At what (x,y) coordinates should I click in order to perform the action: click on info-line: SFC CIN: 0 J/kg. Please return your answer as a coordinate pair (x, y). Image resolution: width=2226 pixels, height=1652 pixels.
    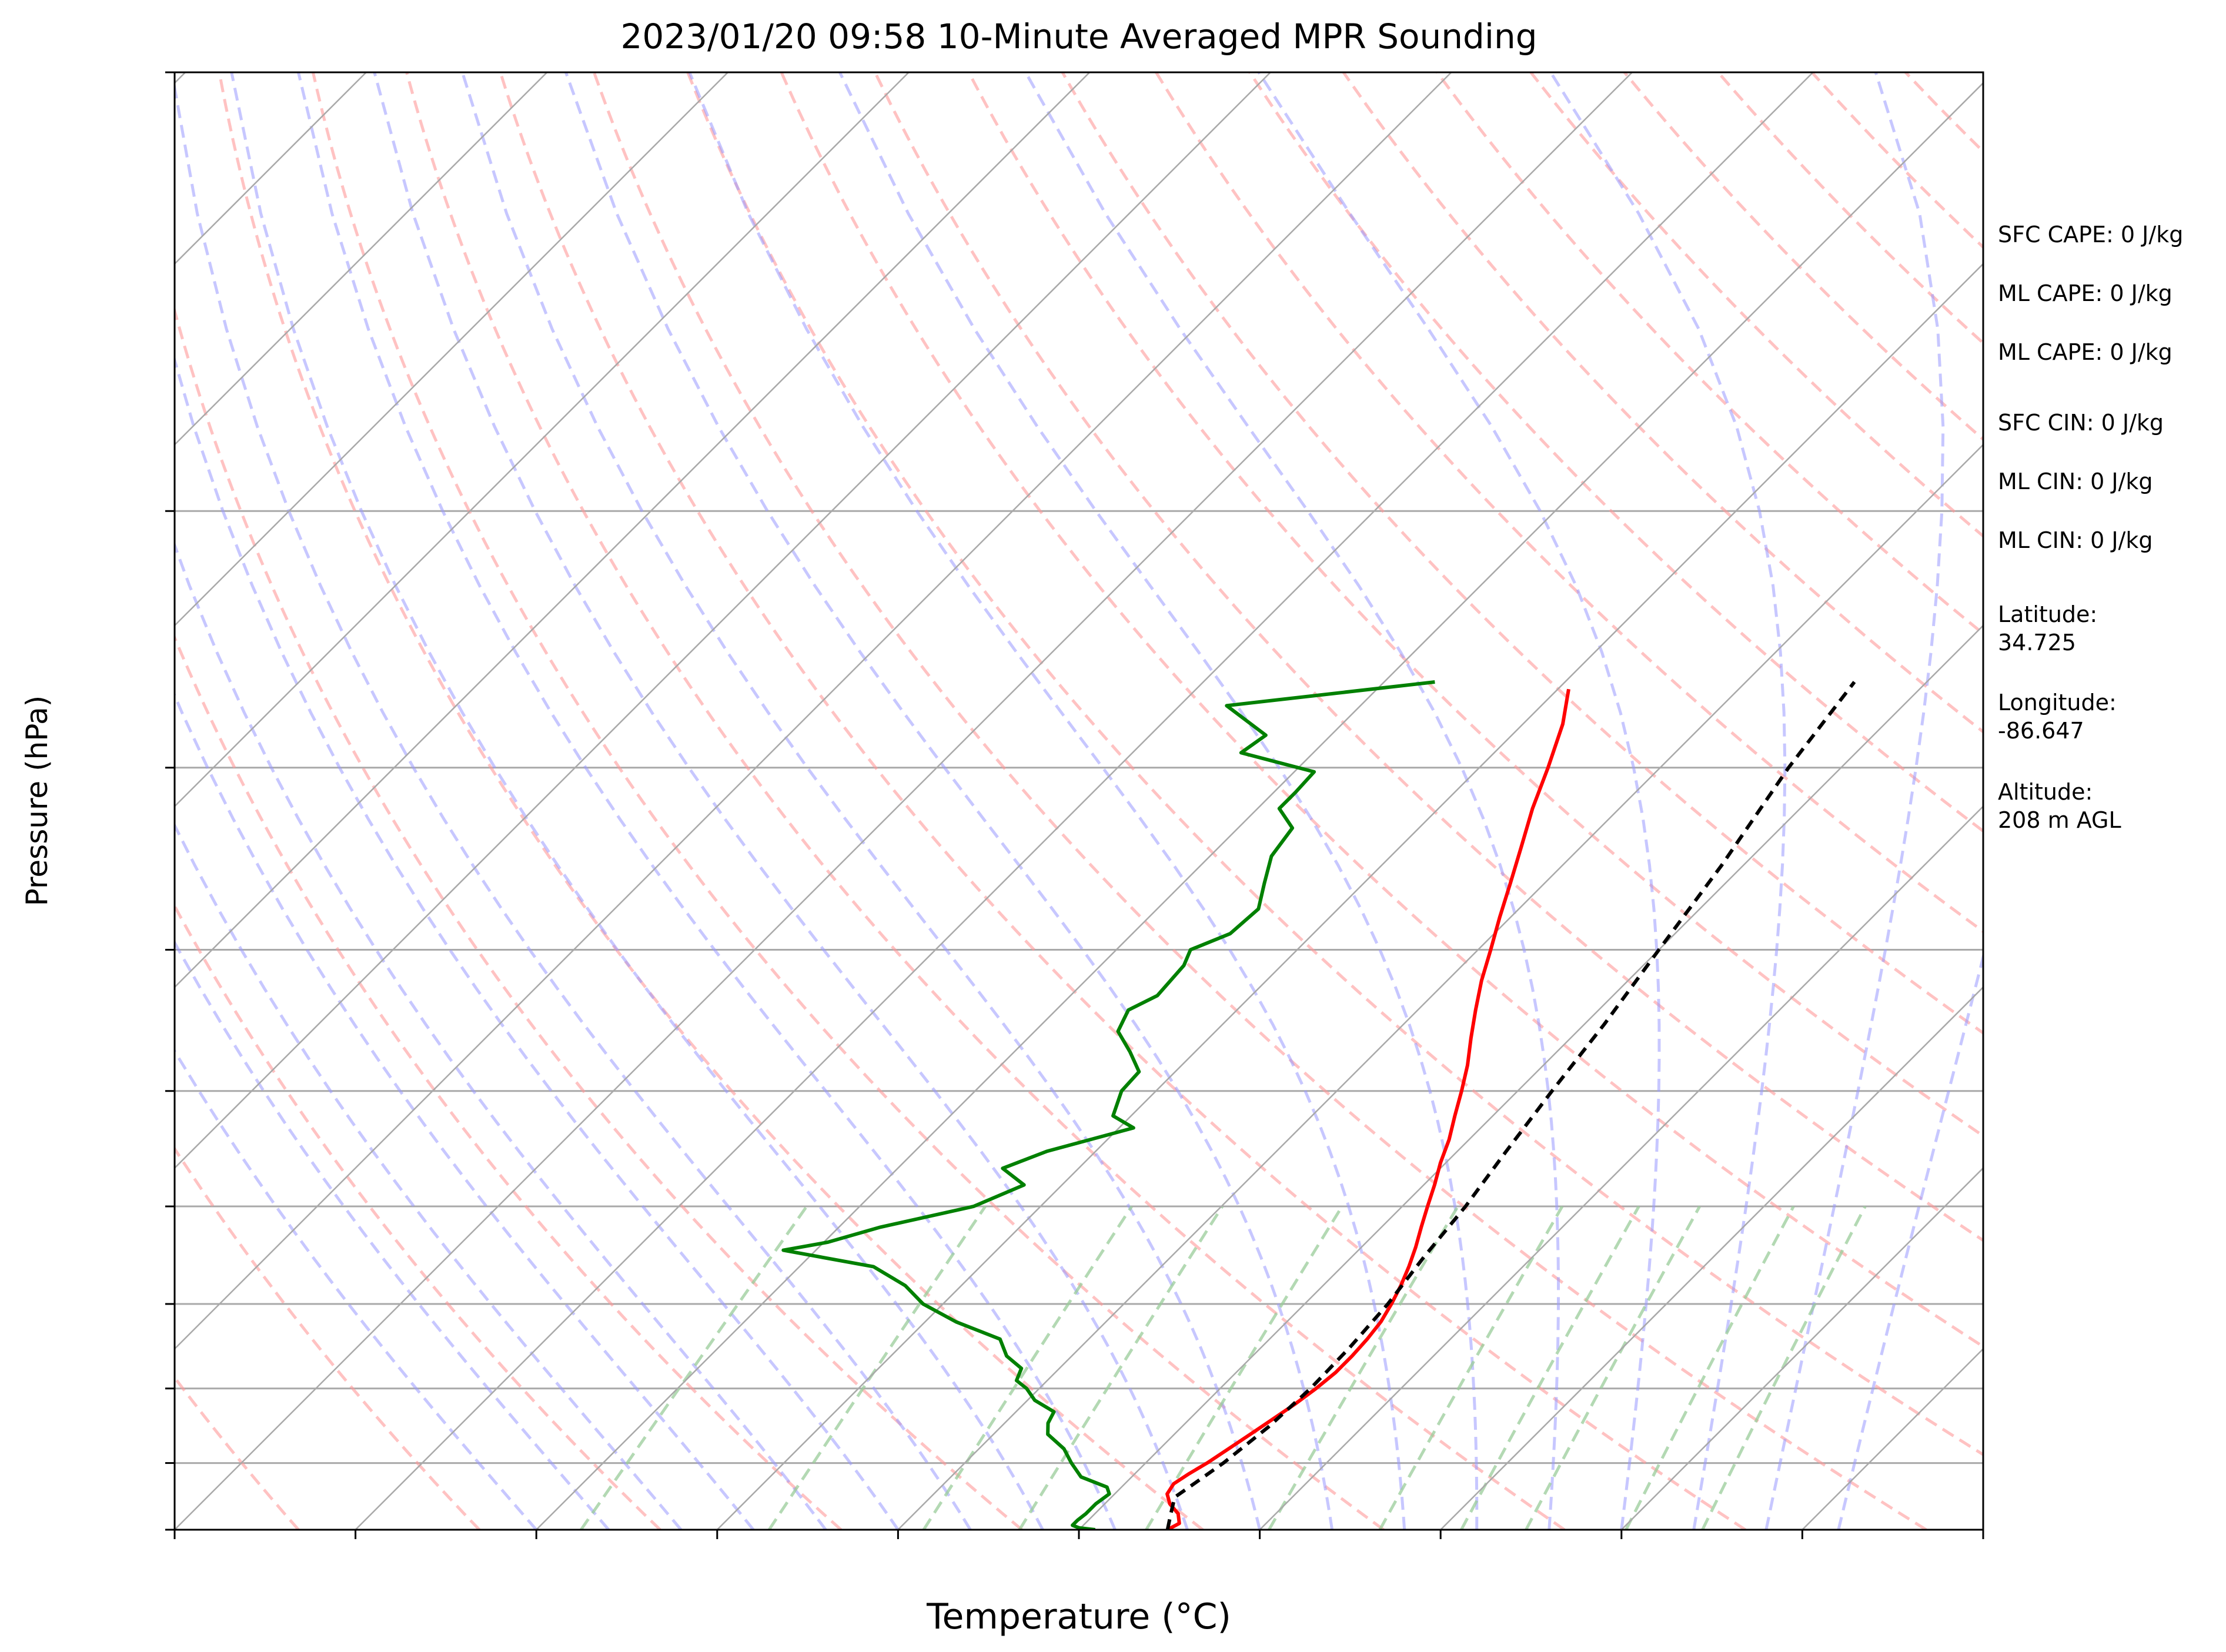
    Looking at the image, I should click on (2081, 423).